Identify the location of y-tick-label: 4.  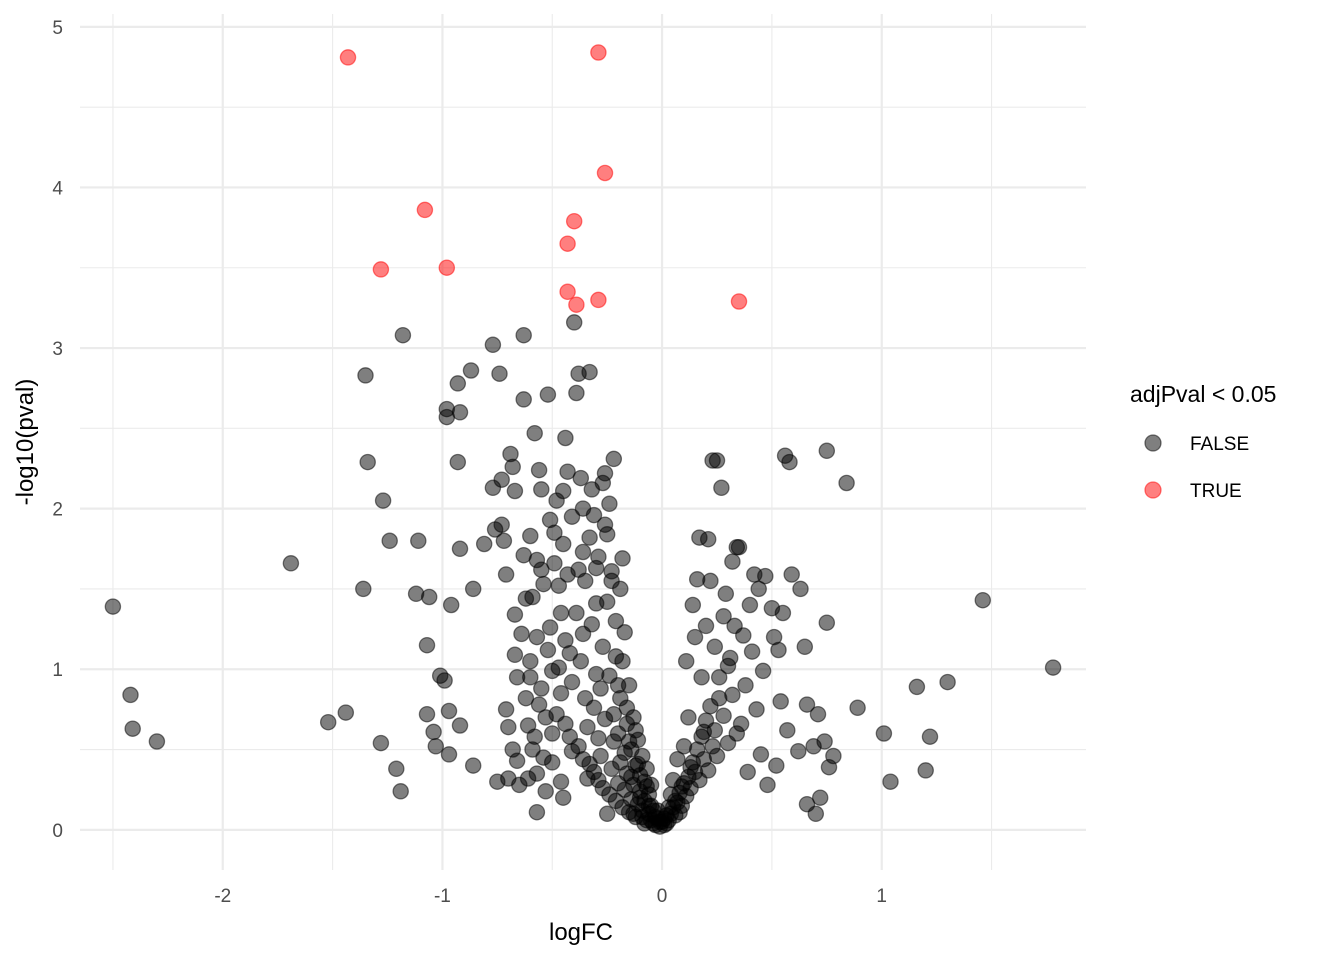
(57, 188).